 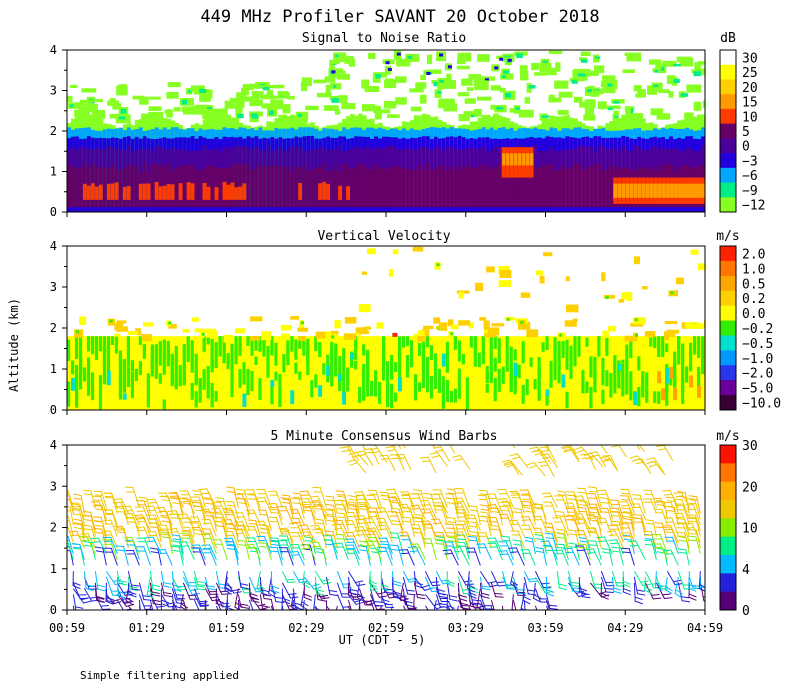 I want to click on vv-colorbar: 2.01.00.50.20.0−0.2−0.5−1.0−2.0−5.0−10.0, so click(x=750, y=328).